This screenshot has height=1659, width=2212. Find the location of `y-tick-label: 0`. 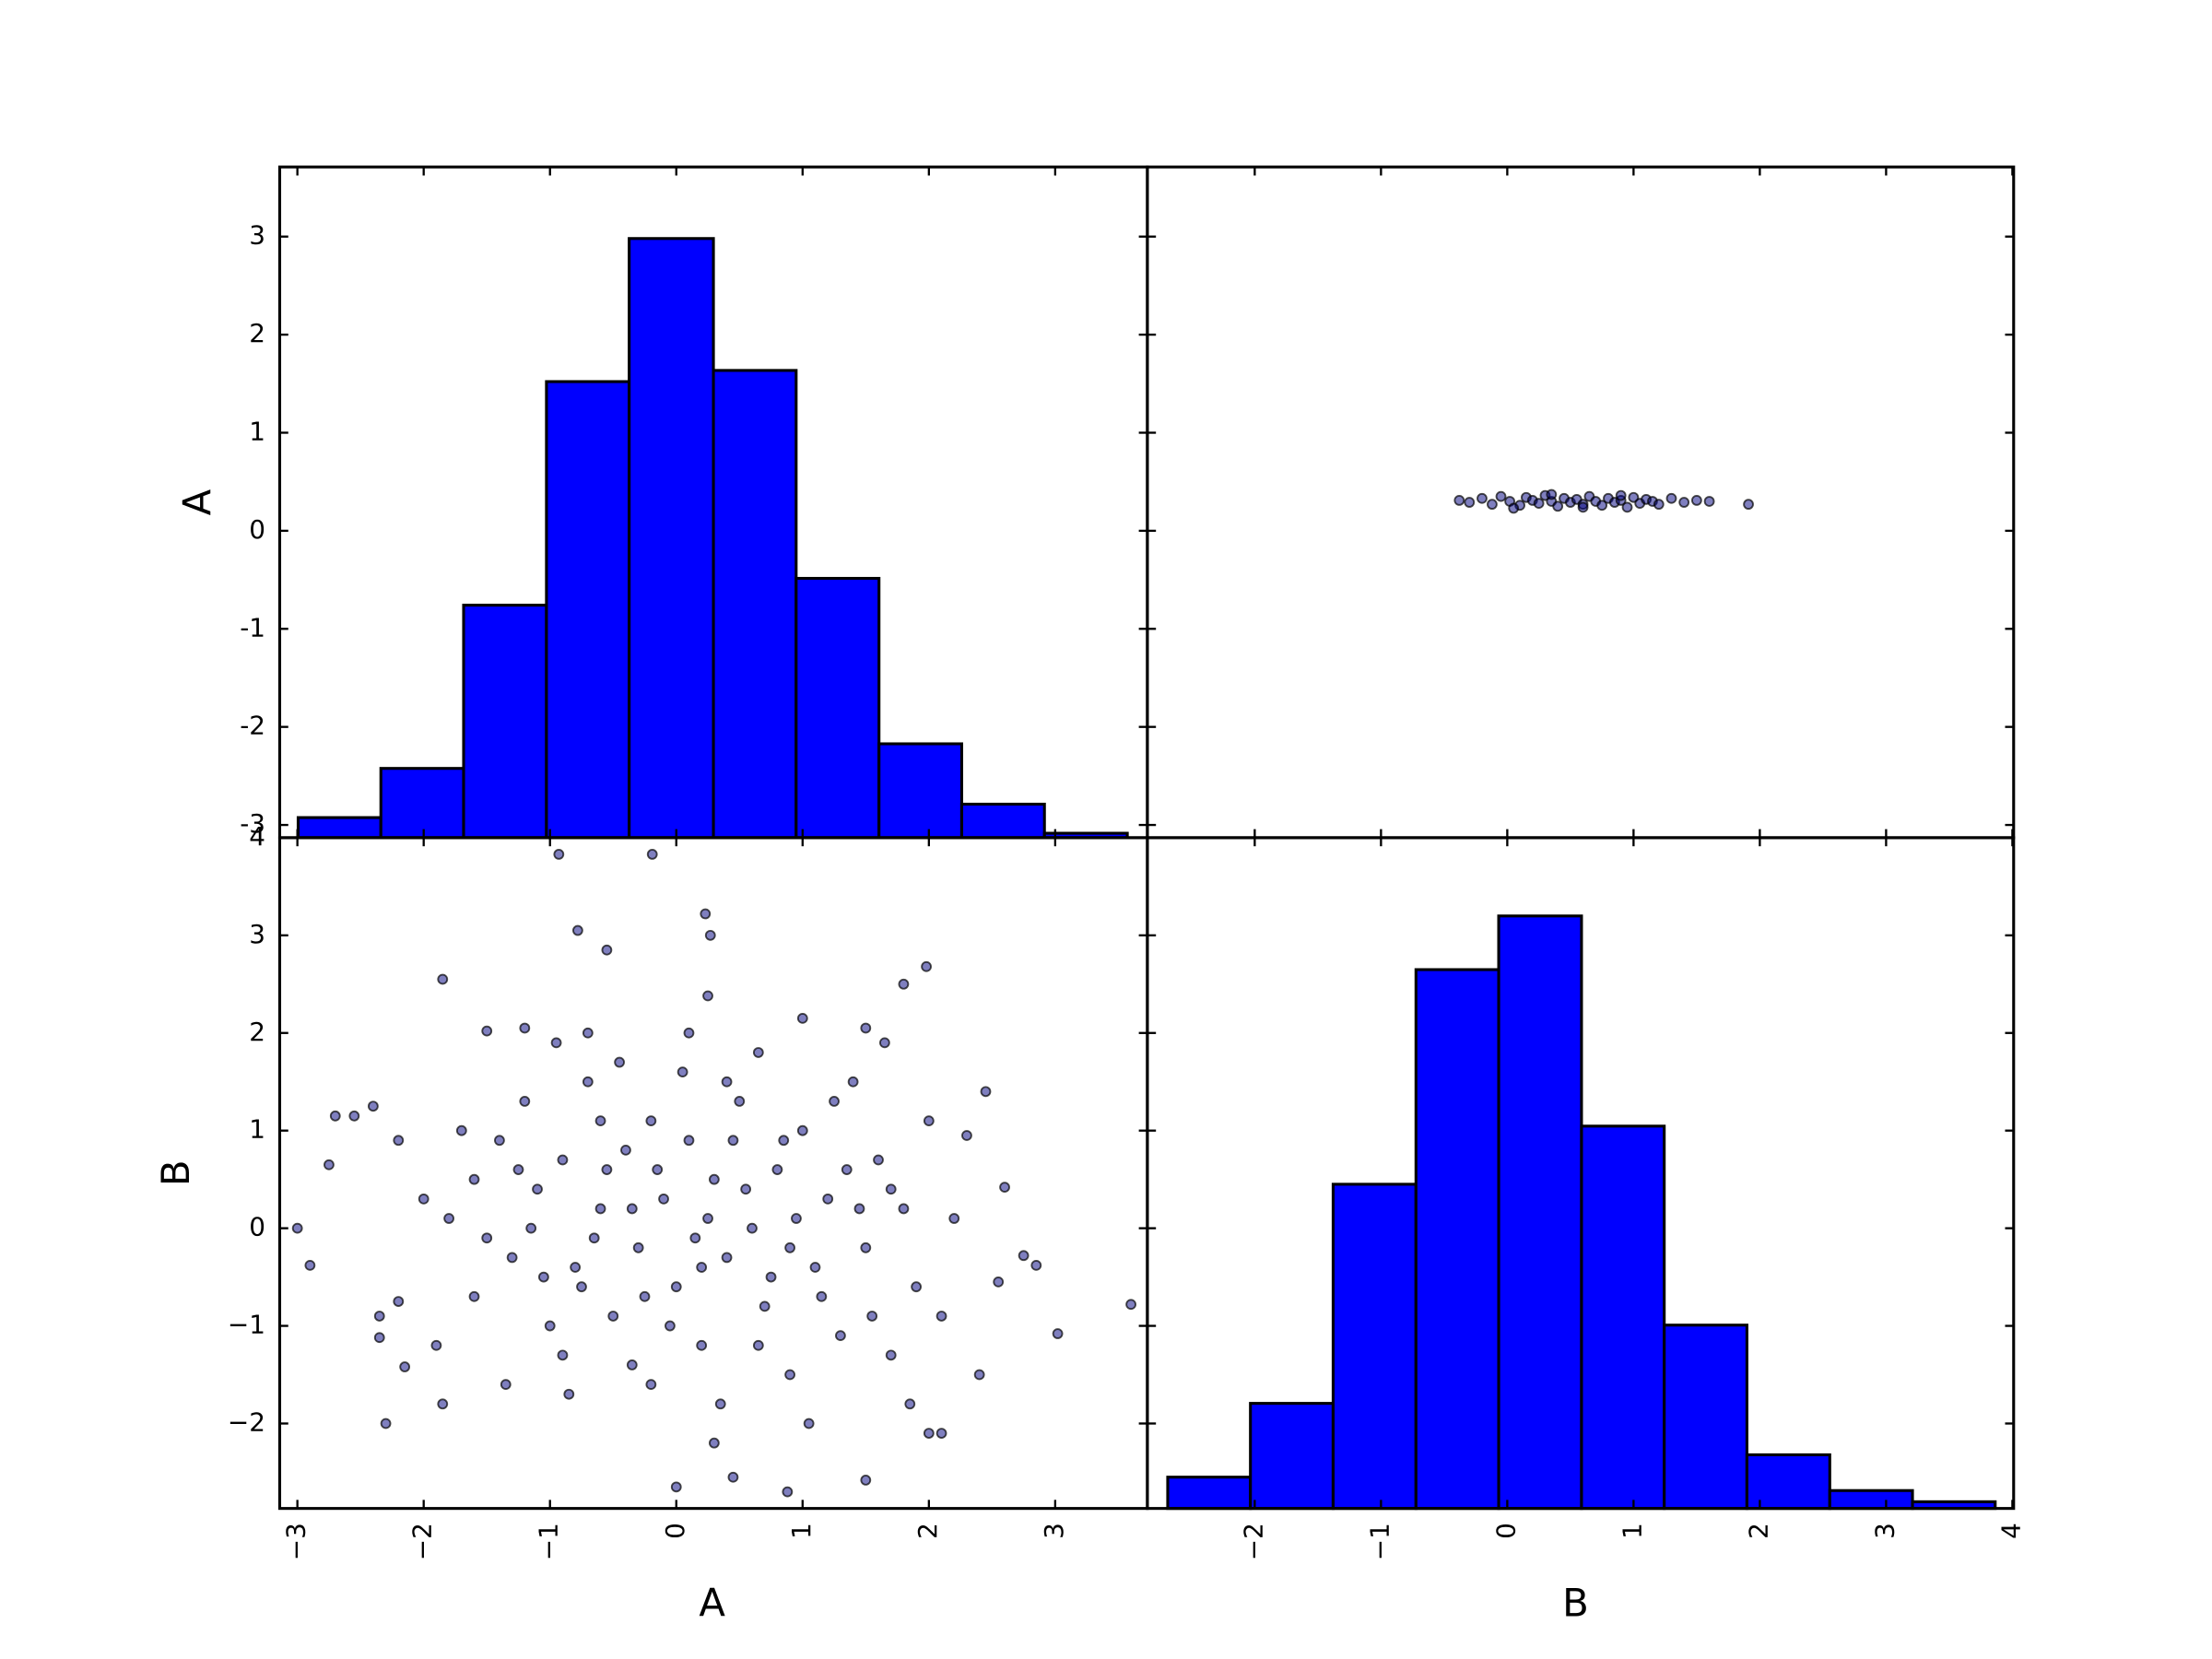

y-tick-label: 0 is located at coordinates (257, 529).